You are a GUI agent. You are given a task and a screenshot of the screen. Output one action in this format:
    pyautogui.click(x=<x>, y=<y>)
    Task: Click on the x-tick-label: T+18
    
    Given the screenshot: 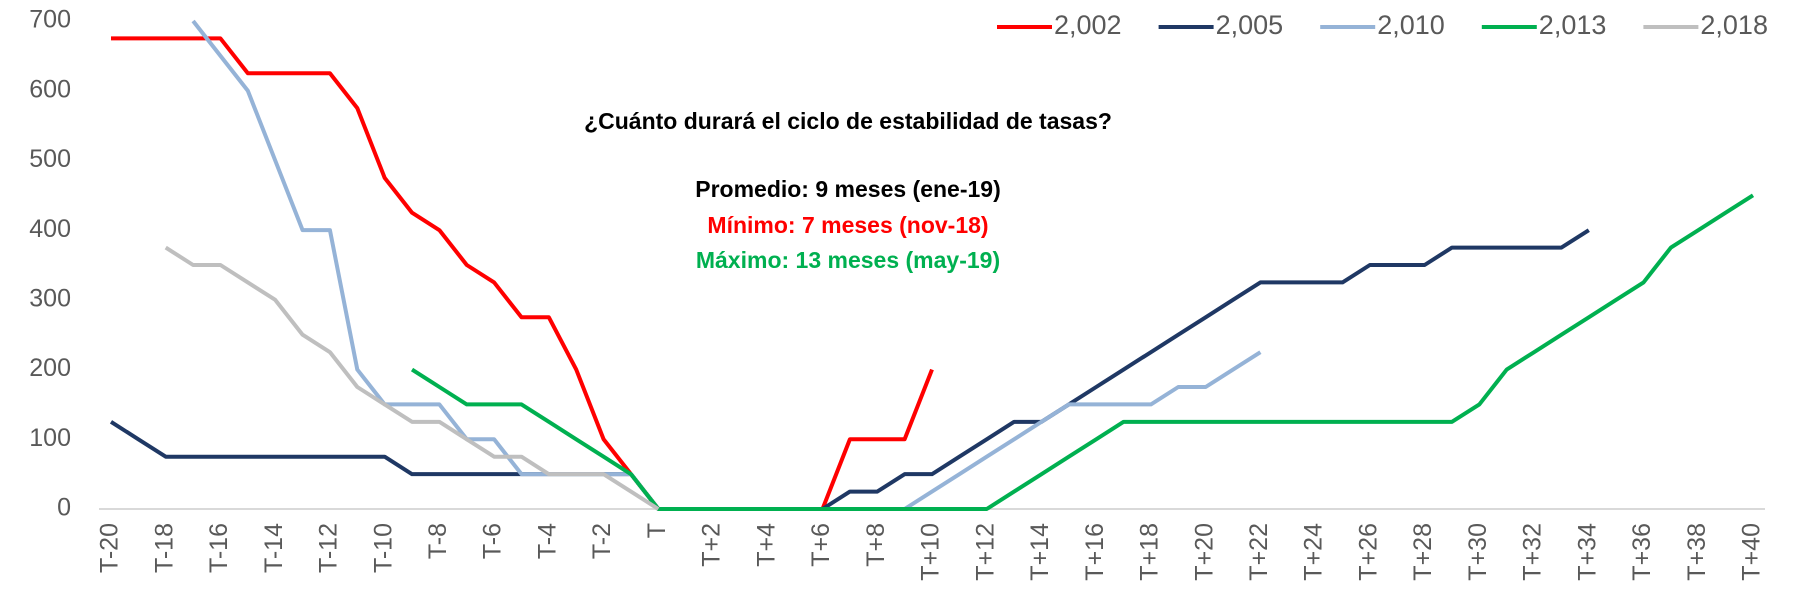 What is the action you would take?
    pyautogui.click(x=1150, y=552)
    